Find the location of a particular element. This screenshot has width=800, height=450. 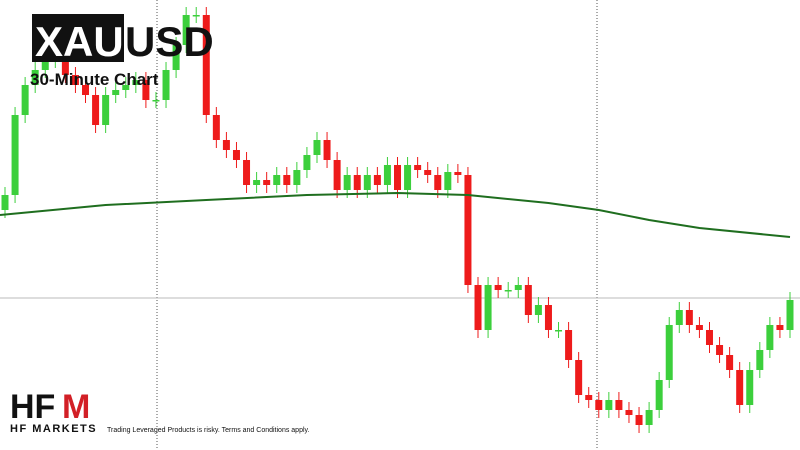

logo-m: M is located at coordinates (76, 407).